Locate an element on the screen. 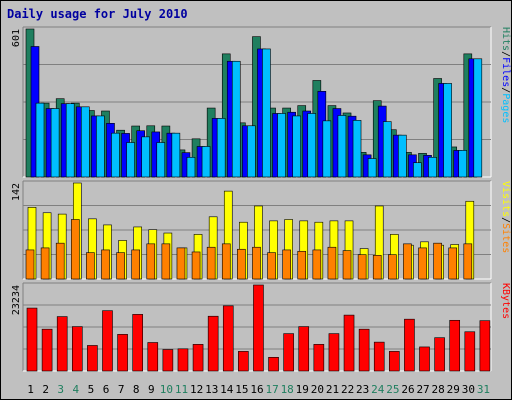 The height and width of the screenshot is (400, 512). day-label-5: 5 is located at coordinates (91, 389).